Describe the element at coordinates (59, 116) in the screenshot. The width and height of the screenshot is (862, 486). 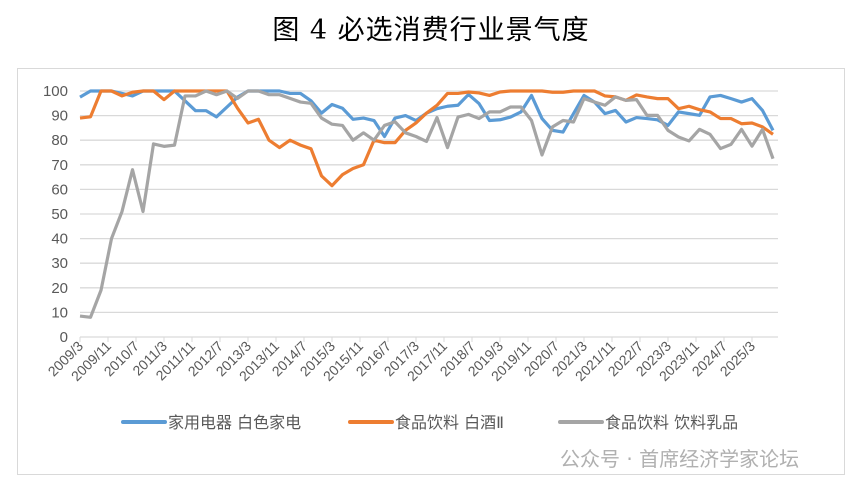
I see `y-tick-label: 90` at that location.